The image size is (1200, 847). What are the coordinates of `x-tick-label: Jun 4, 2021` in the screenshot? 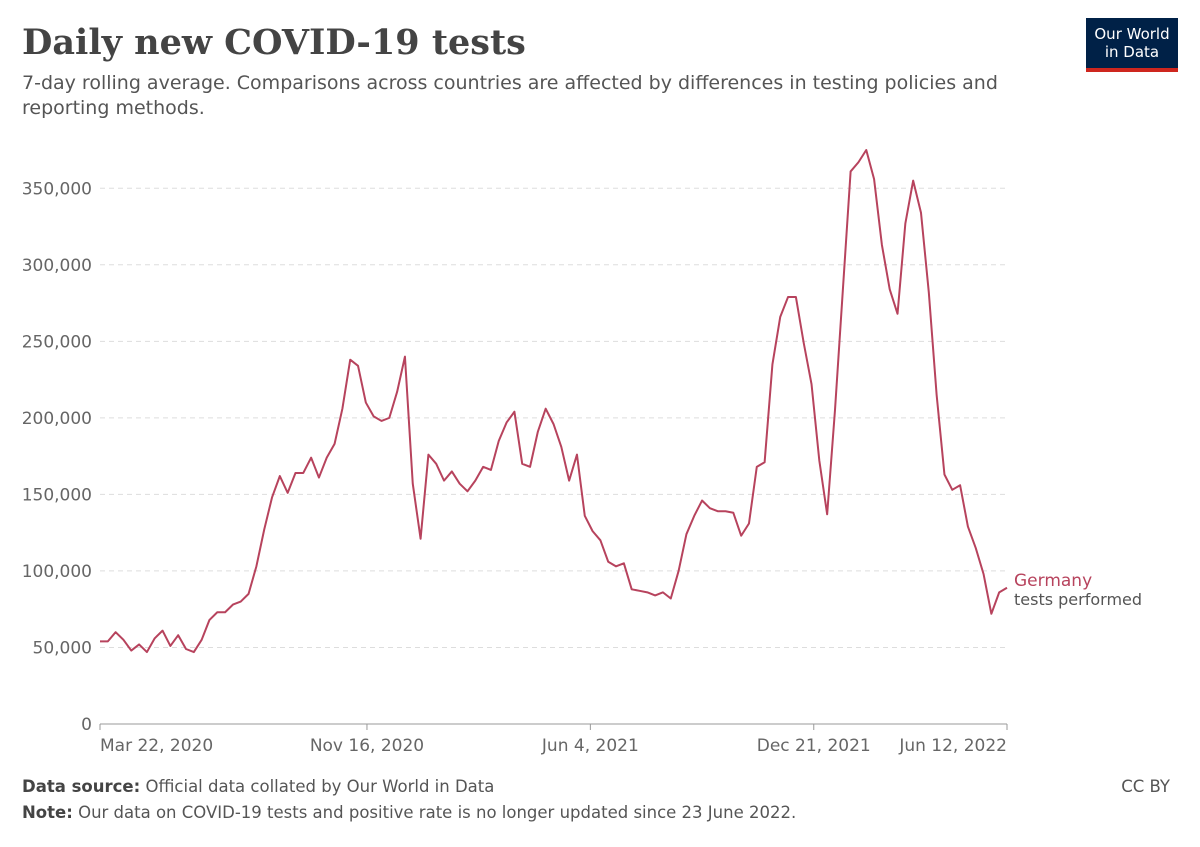 It's located at (590, 746).